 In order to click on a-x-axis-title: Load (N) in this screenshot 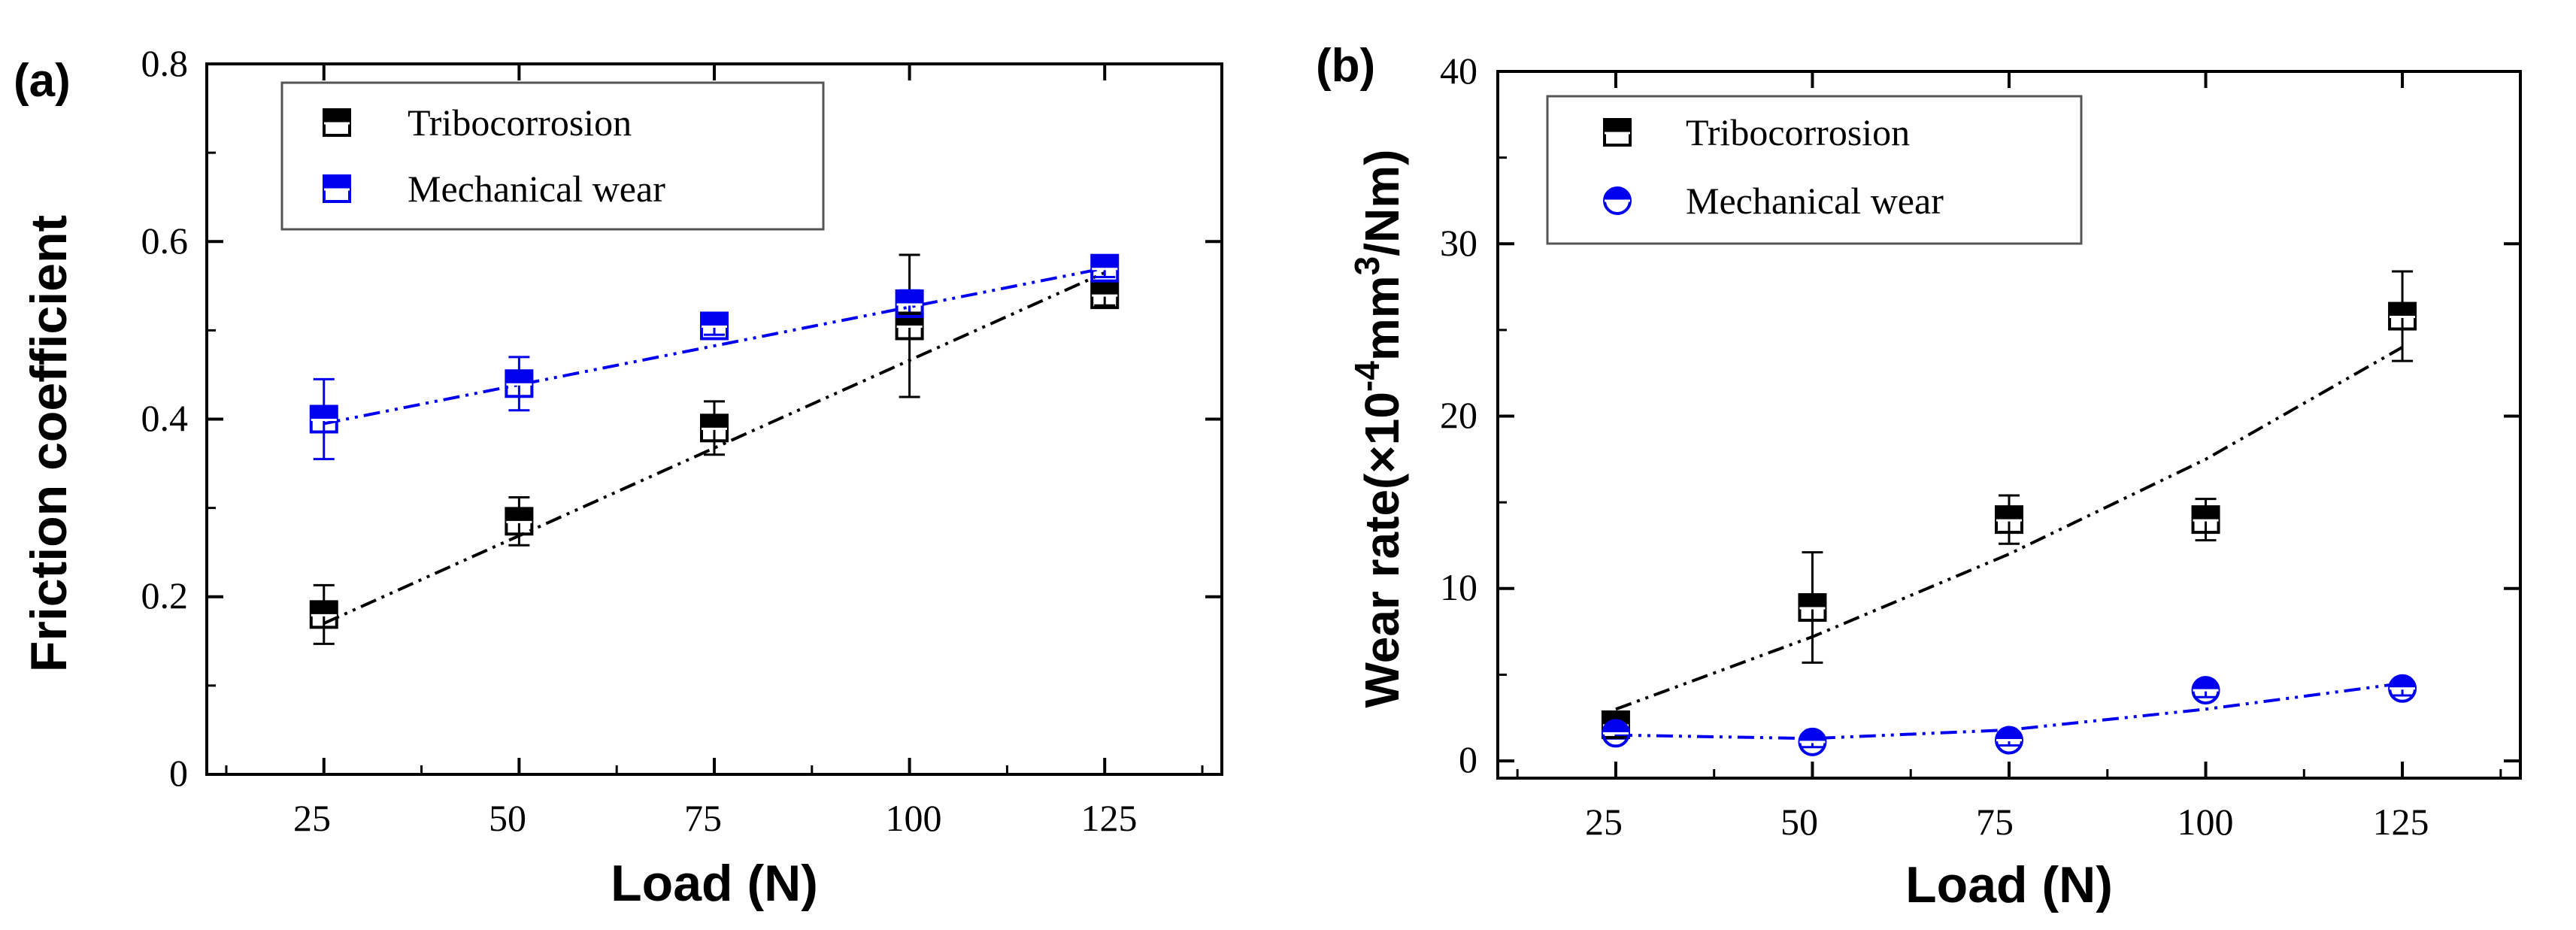, I will do `click(714, 883)`.